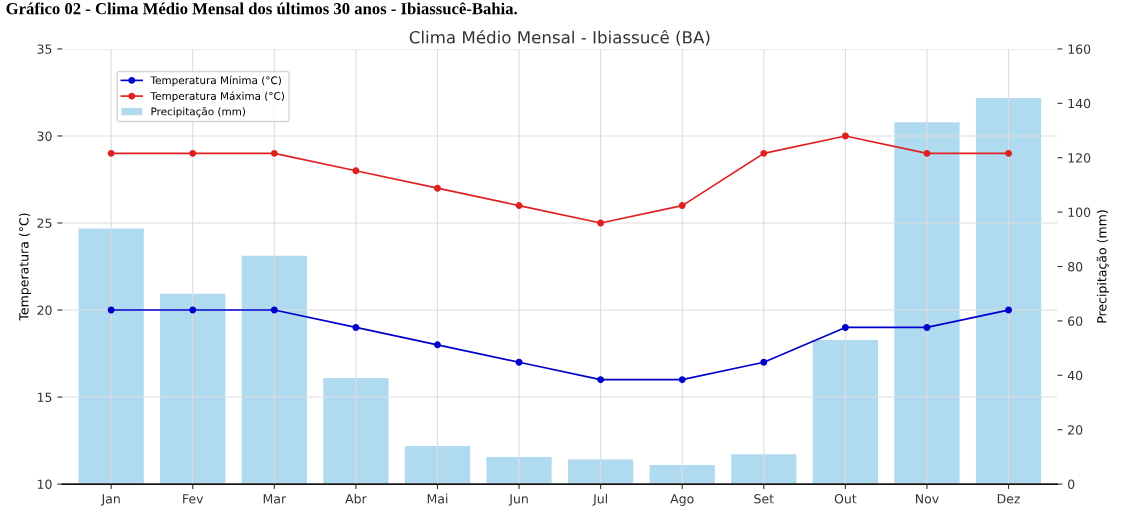  What do you see at coordinates (44, 49) in the screenshot?
I see `y-tick-label: 35` at bounding box center [44, 49].